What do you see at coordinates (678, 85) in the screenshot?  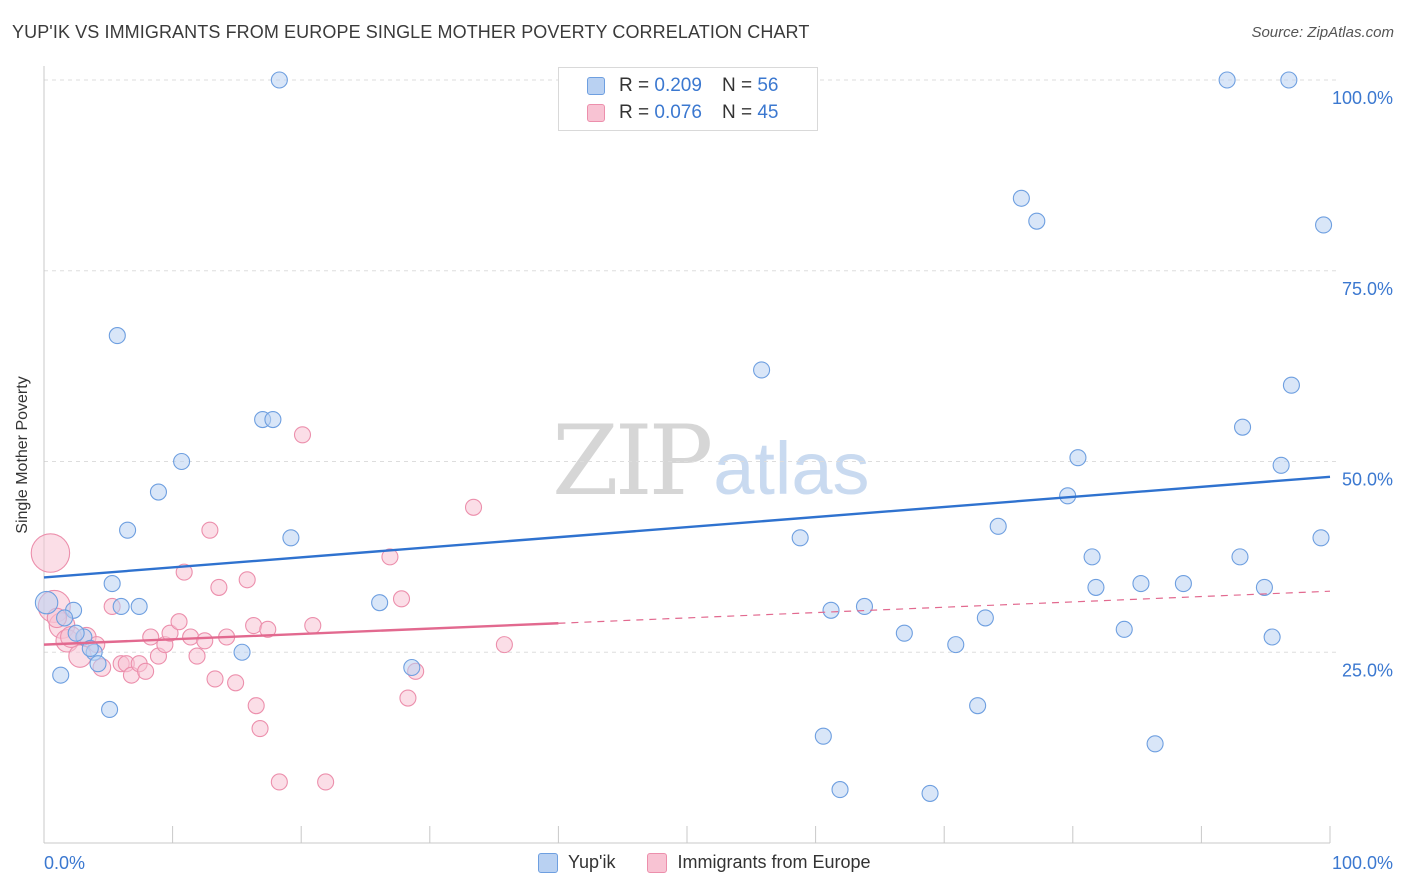 I see `legend-r-value: 0.209` at bounding box center [678, 85].